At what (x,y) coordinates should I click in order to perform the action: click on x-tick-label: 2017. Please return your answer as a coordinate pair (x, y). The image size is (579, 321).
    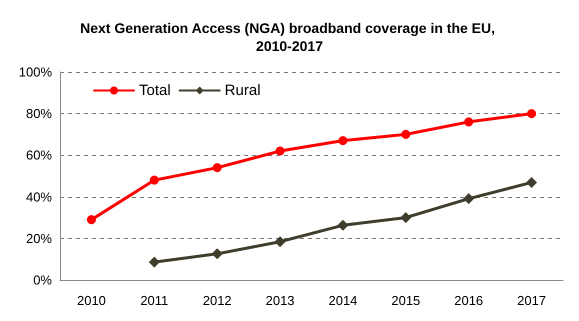
    Looking at the image, I should click on (531, 300).